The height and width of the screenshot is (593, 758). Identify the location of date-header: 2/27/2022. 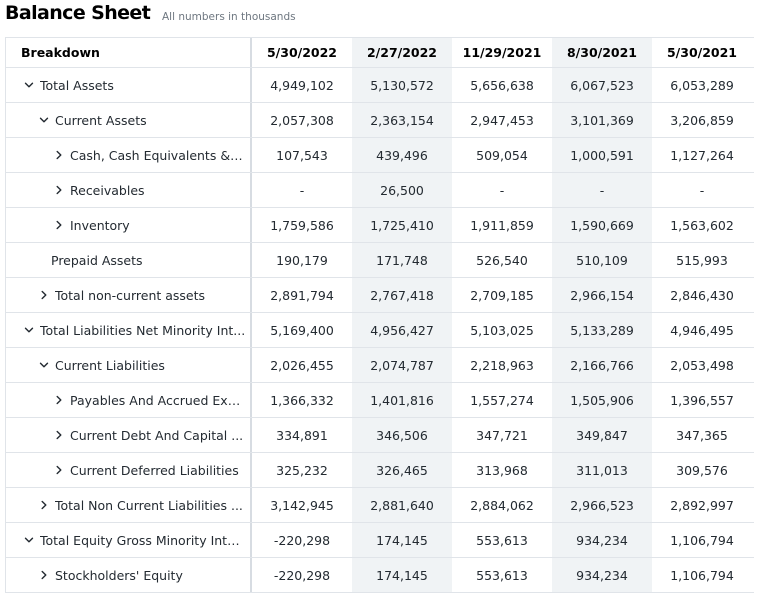
(402, 52).